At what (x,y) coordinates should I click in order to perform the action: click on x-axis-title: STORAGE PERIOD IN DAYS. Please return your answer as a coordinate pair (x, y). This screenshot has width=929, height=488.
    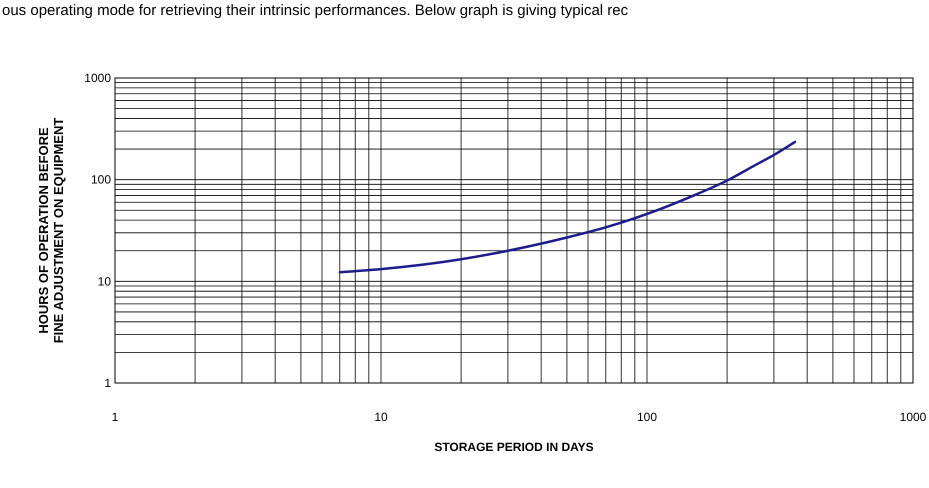
    Looking at the image, I should click on (514, 447).